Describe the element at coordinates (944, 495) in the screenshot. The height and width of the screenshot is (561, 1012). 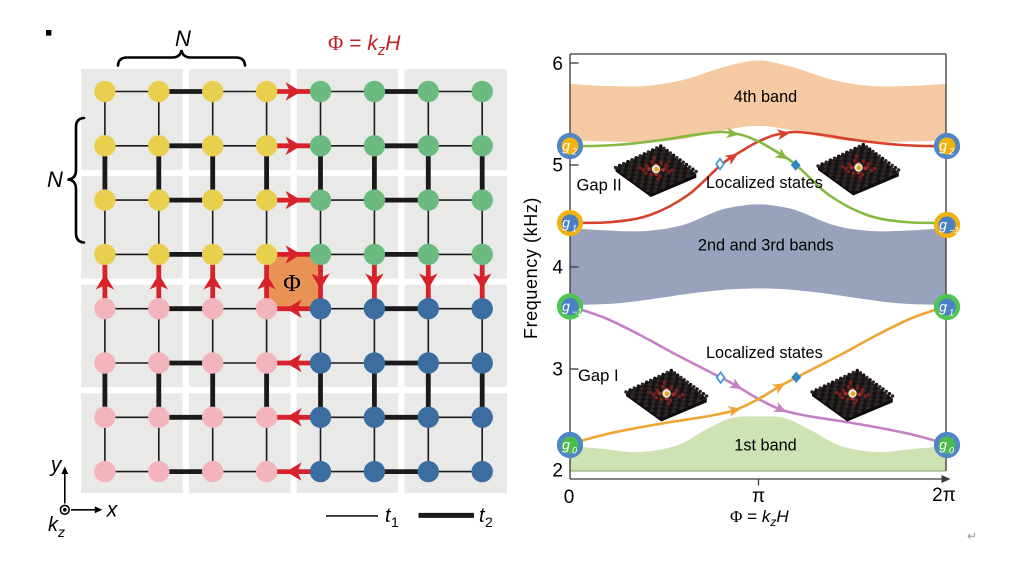
I see `svg-text: 2π` at that location.